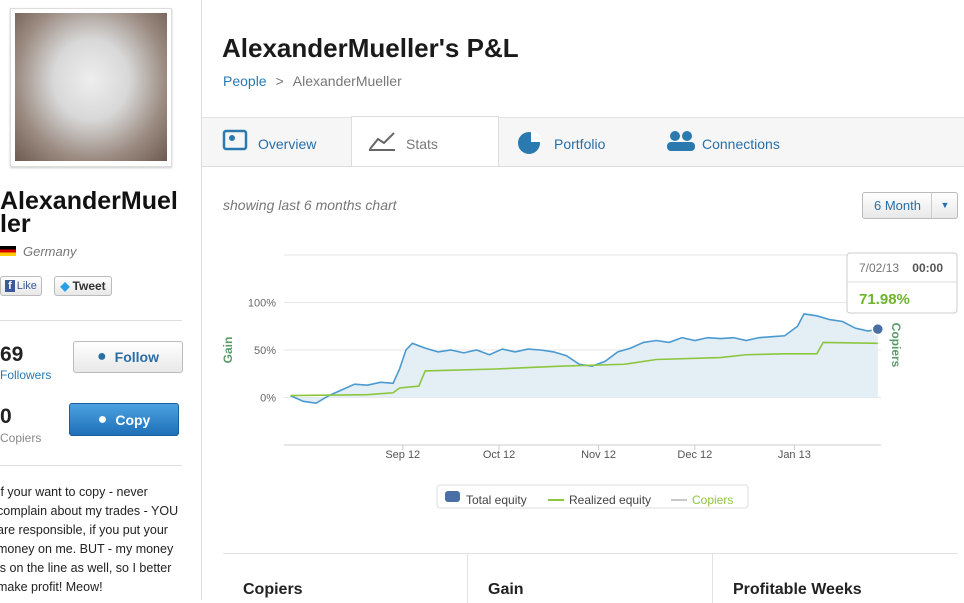  What do you see at coordinates (506, 589) in the screenshot?
I see `stat-heading: Gain` at bounding box center [506, 589].